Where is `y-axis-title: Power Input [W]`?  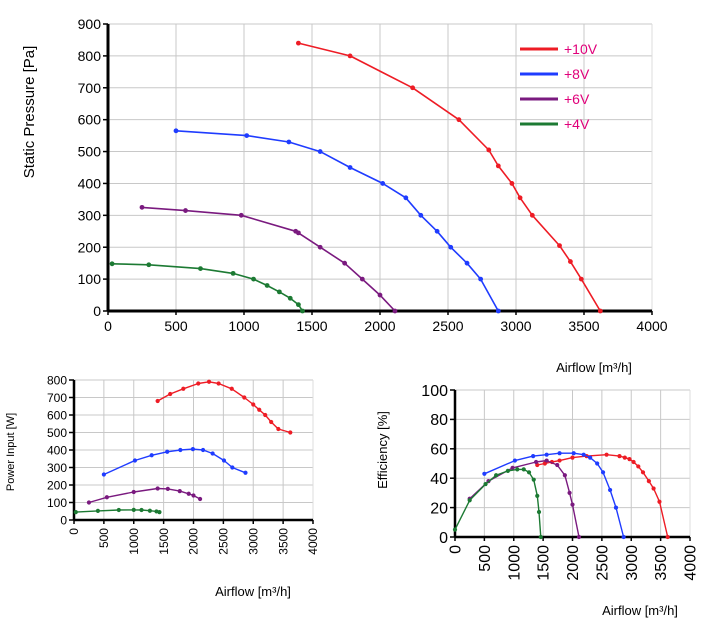 y-axis-title: Power Input [W] is located at coordinates (11, 452).